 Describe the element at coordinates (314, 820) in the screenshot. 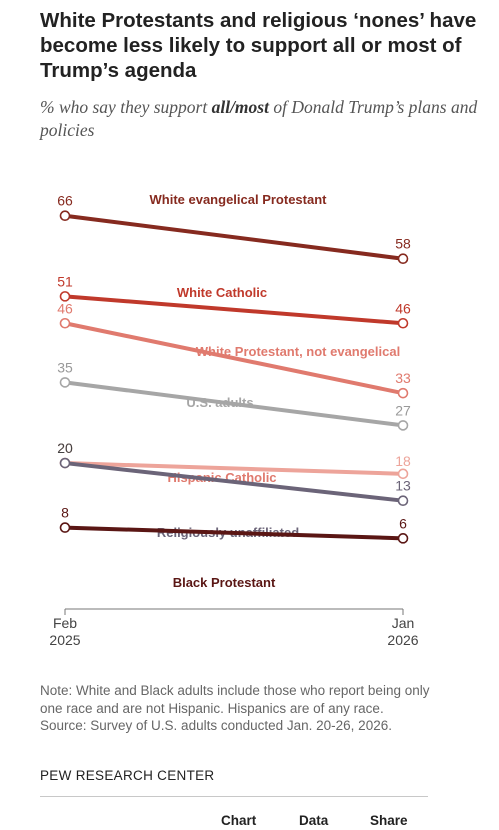

I see `tab-data: Data` at that location.